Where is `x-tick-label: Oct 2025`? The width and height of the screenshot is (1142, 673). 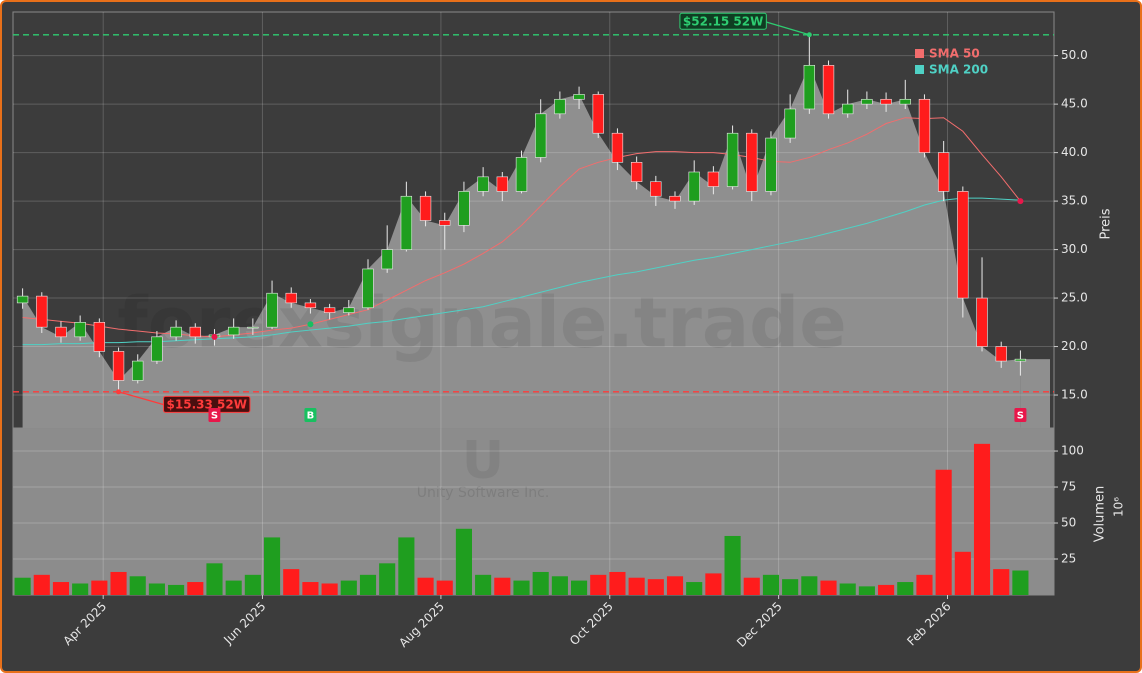
x-tick-label: Oct 2025 is located at coordinates (591, 623).